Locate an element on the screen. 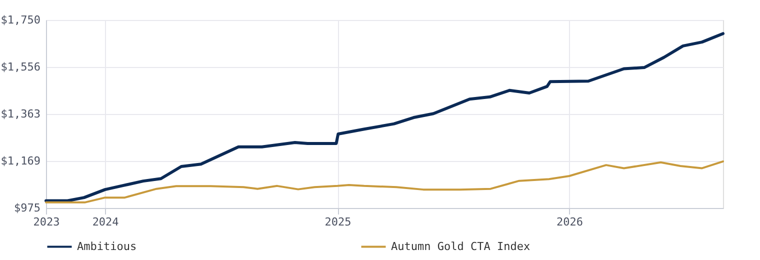 The height and width of the screenshot is (260, 760). y-tick-label: $1,750 is located at coordinates (20, 20).